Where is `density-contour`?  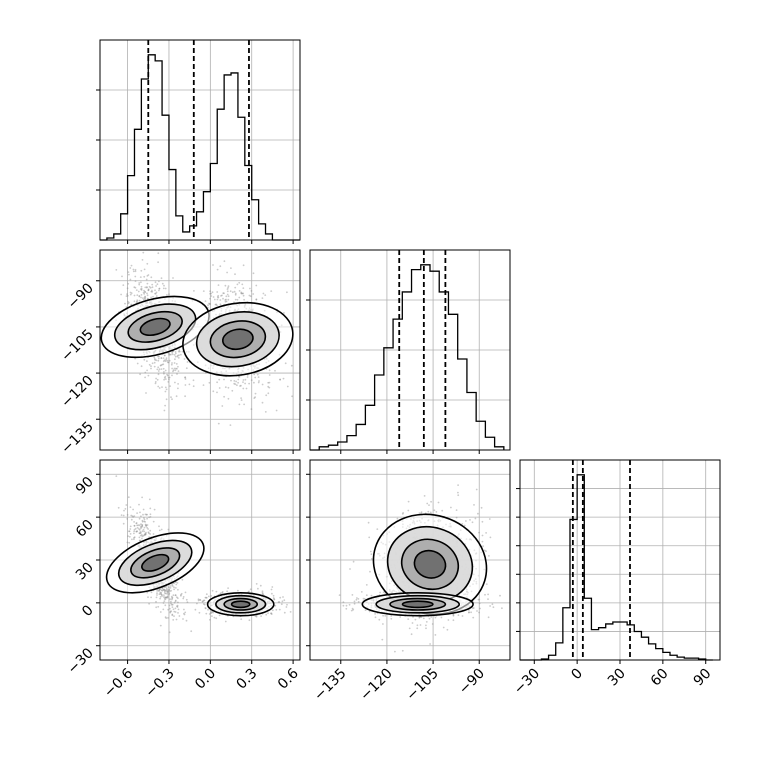 density-contour is located at coordinates (155, 327).